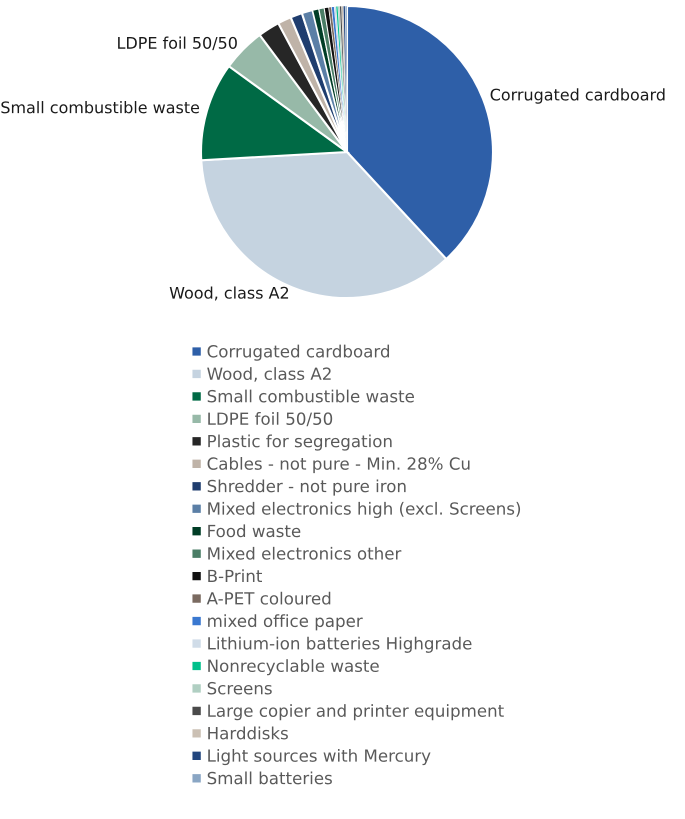 The width and height of the screenshot is (685, 819). Describe the element at coordinates (340, 644) in the screenshot. I see `legend-label: Lithium-ion batteries Highgrade` at that location.